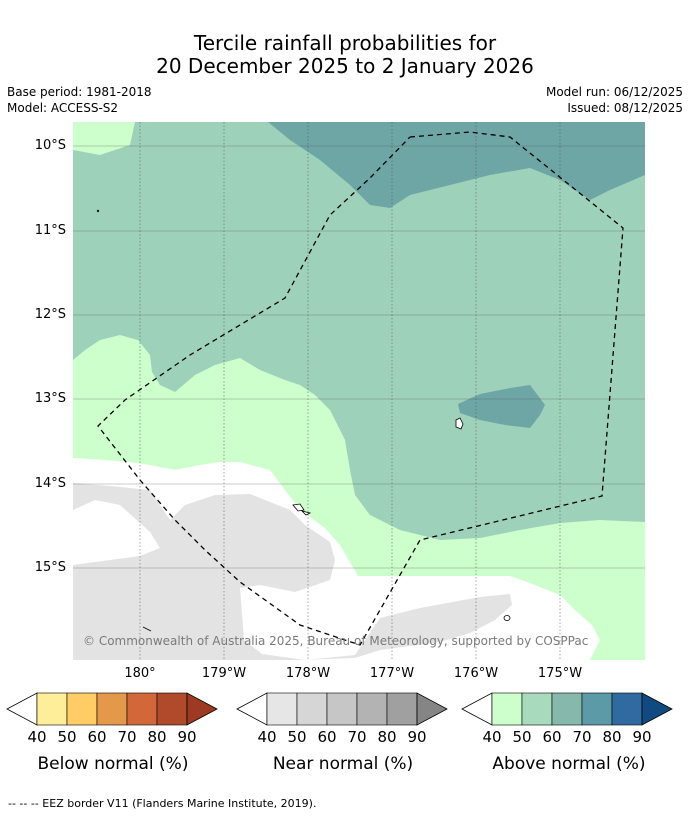 Image resolution: width=690 pixels, height=816 pixels. Describe the element at coordinates (140, 673) in the screenshot. I see `lon-label: 180°` at that location.